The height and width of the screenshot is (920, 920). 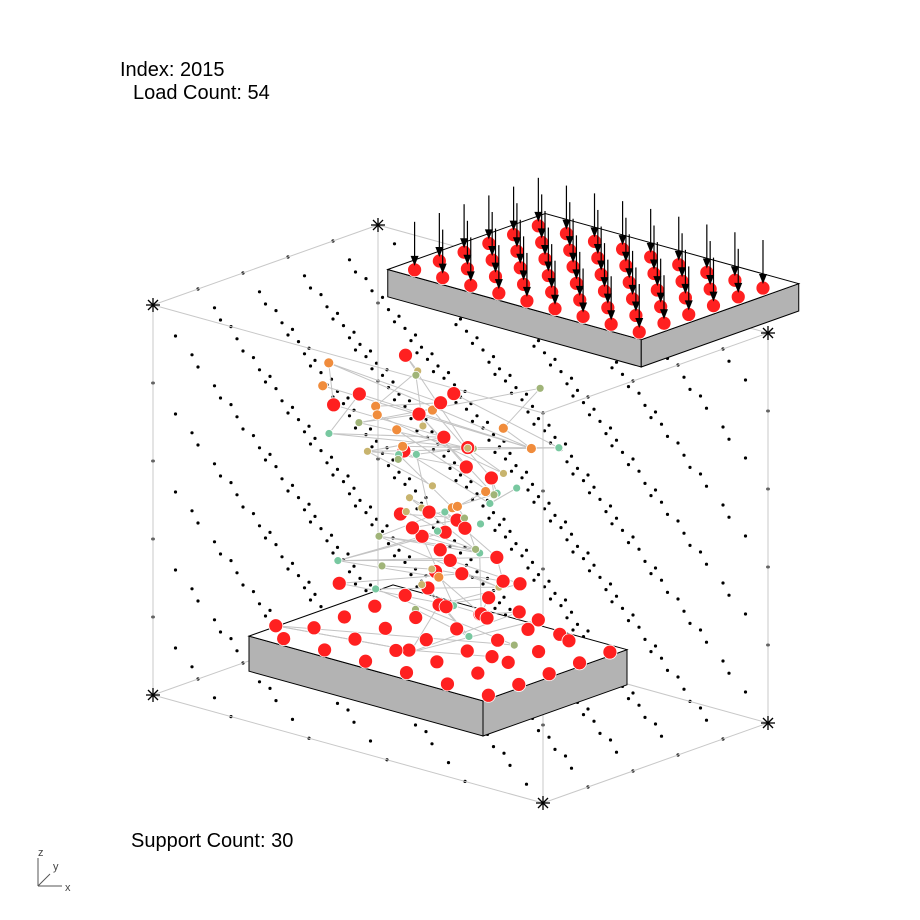 I want to click on corner-marker-icon, so click(x=153, y=305).